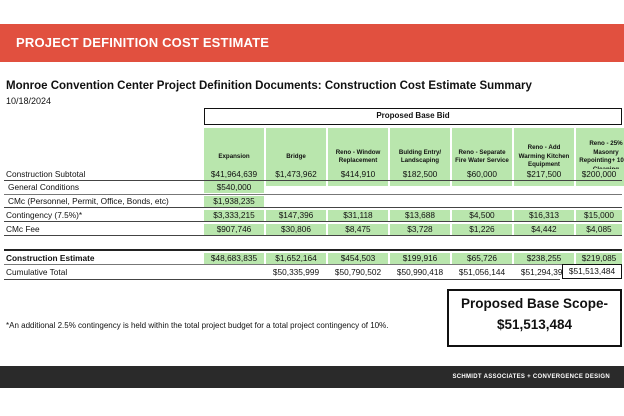  What do you see at coordinates (296, 258) in the screenshot?
I see `cell-estimate-bridge: $1,652,164` at bounding box center [296, 258].